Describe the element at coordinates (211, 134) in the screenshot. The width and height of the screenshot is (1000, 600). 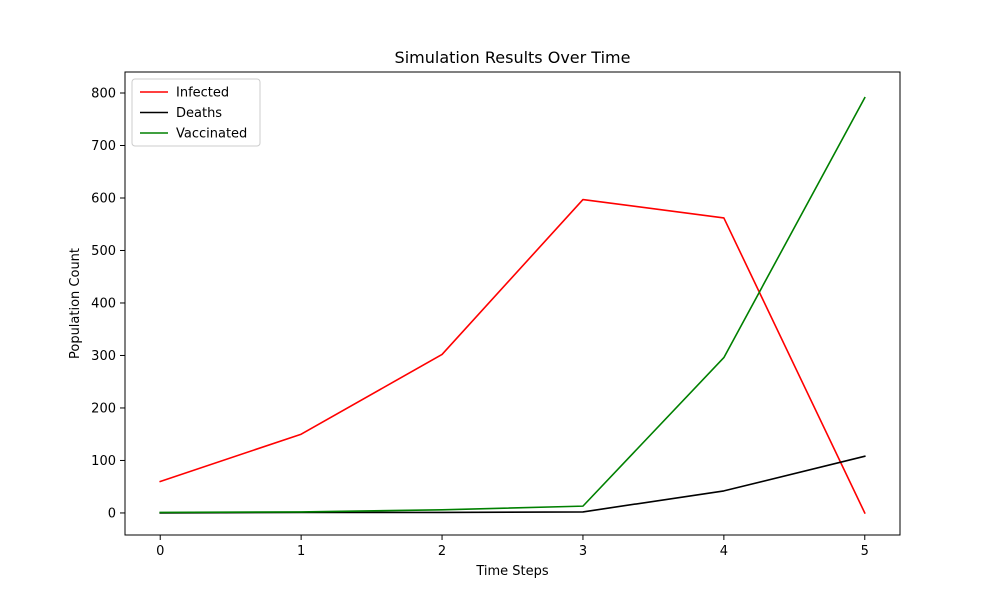
I see `legend-label: Vaccinated` at that location.